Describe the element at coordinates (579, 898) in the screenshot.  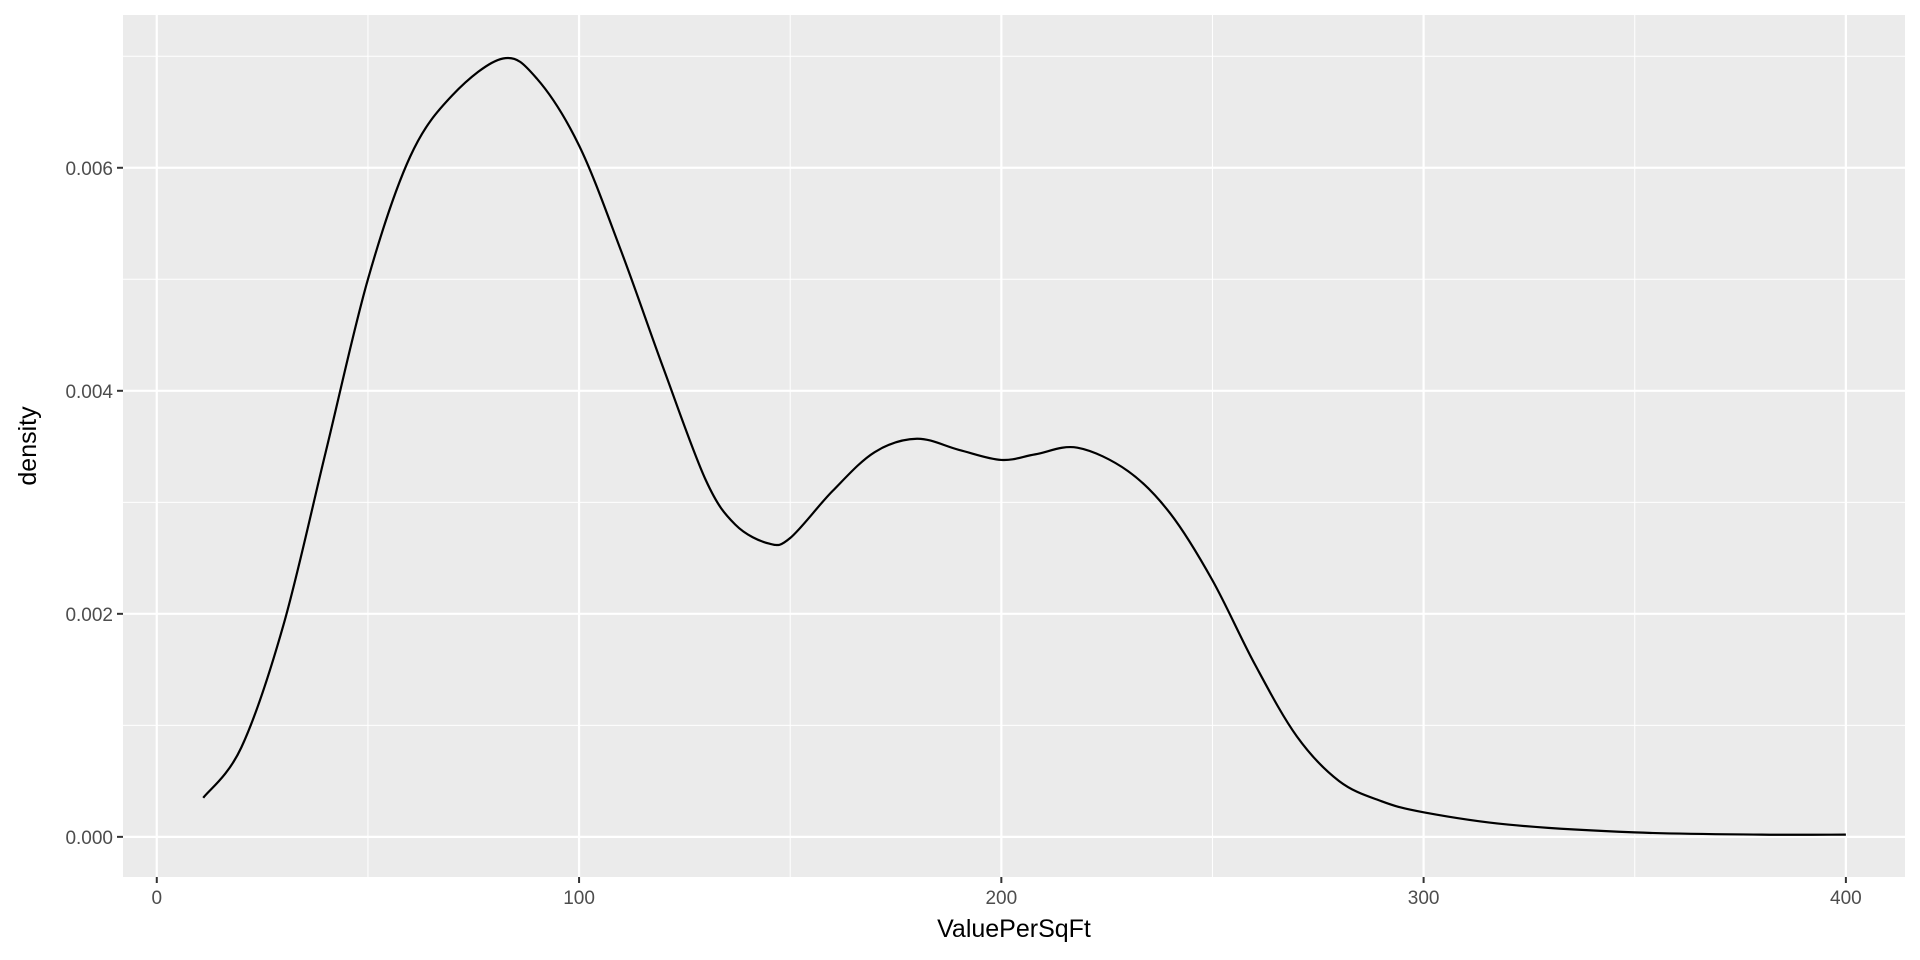
I see `x-tick-label: 100` at that location.